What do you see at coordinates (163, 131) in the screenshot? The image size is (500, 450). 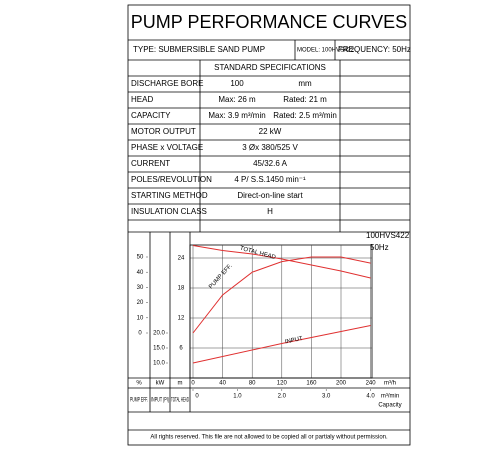 I see `spec-label: MOTOR OUTPUT` at bounding box center [163, 131].